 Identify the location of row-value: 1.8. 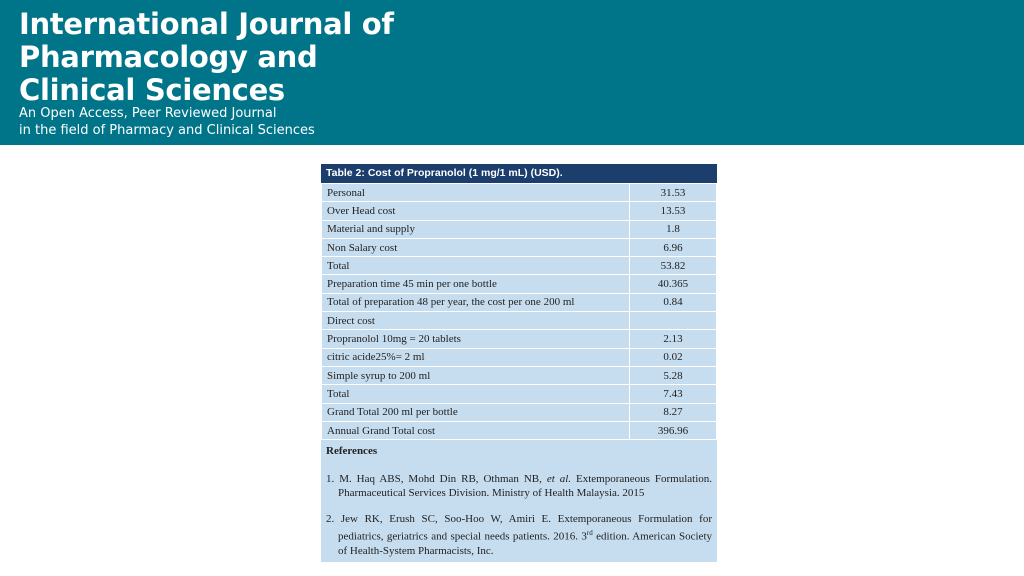
(673, 229).